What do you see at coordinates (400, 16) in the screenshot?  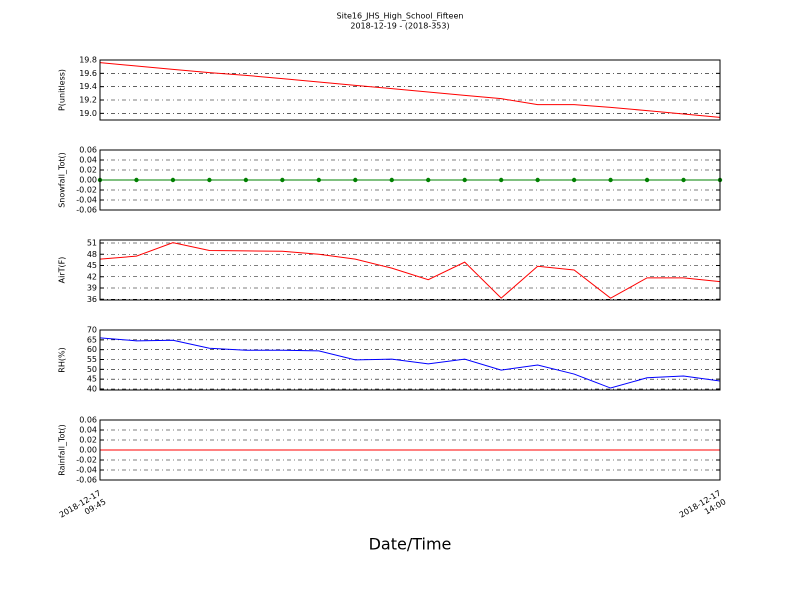 I see `figure-title: Site16_JHS_High_School_Fifteen` at bounding box center [400, 16].